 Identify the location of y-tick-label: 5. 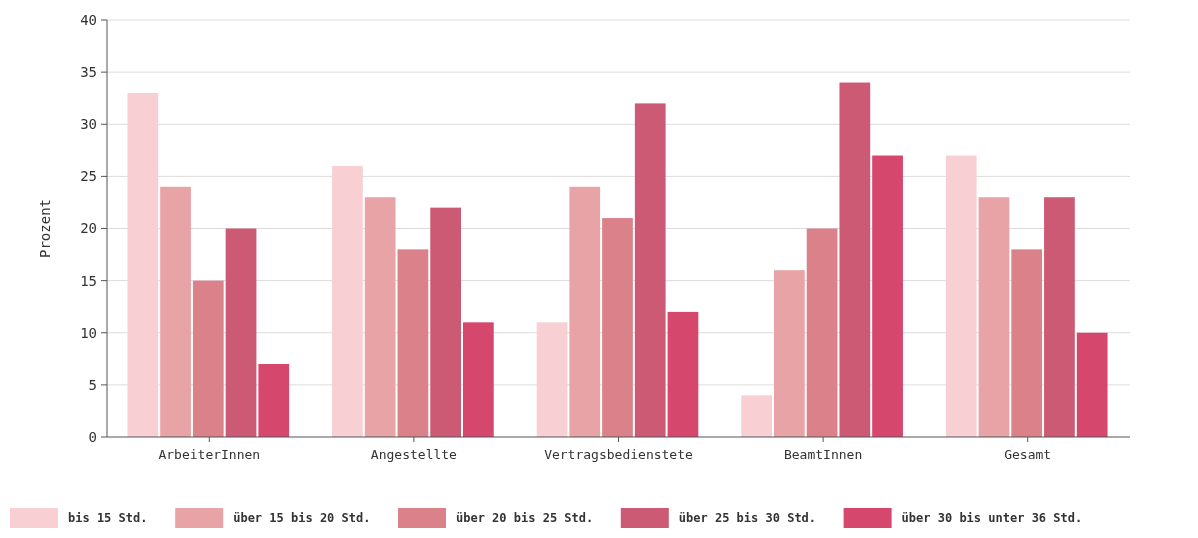
(92, 384).